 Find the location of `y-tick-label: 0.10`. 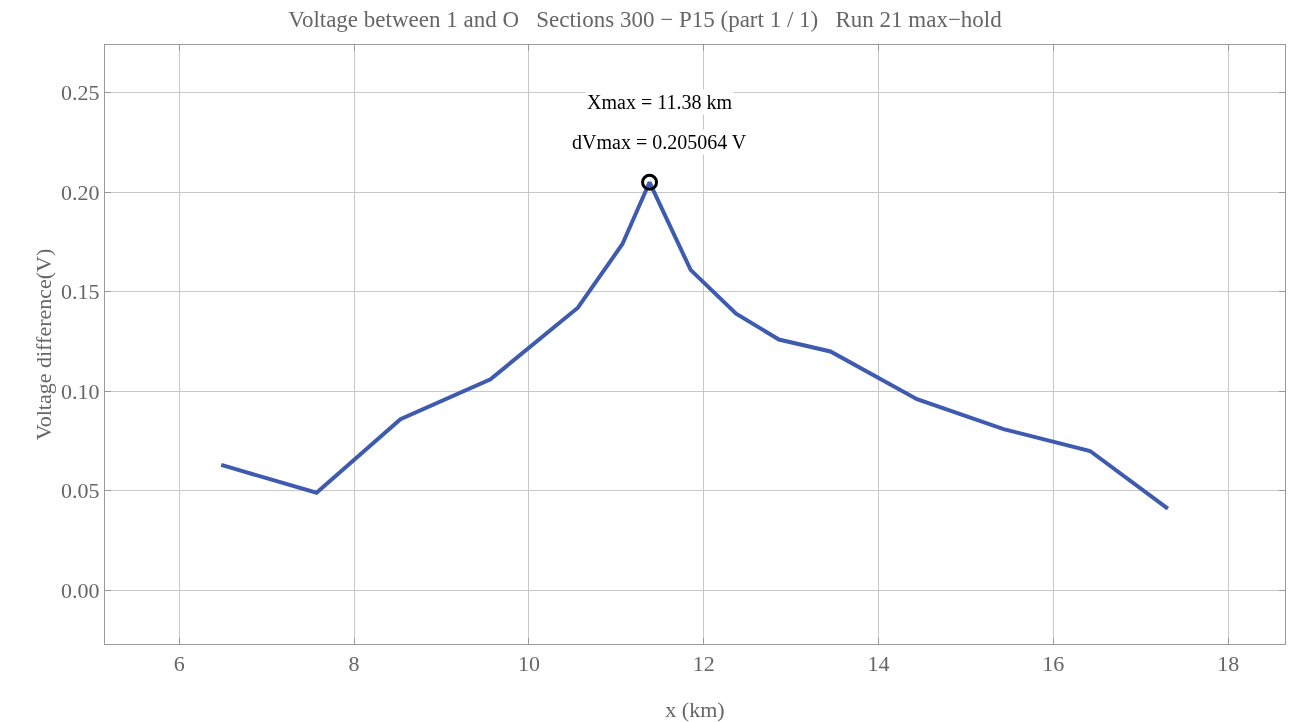

y-tick-label: 0.10 is located at coordinates (80, 391).